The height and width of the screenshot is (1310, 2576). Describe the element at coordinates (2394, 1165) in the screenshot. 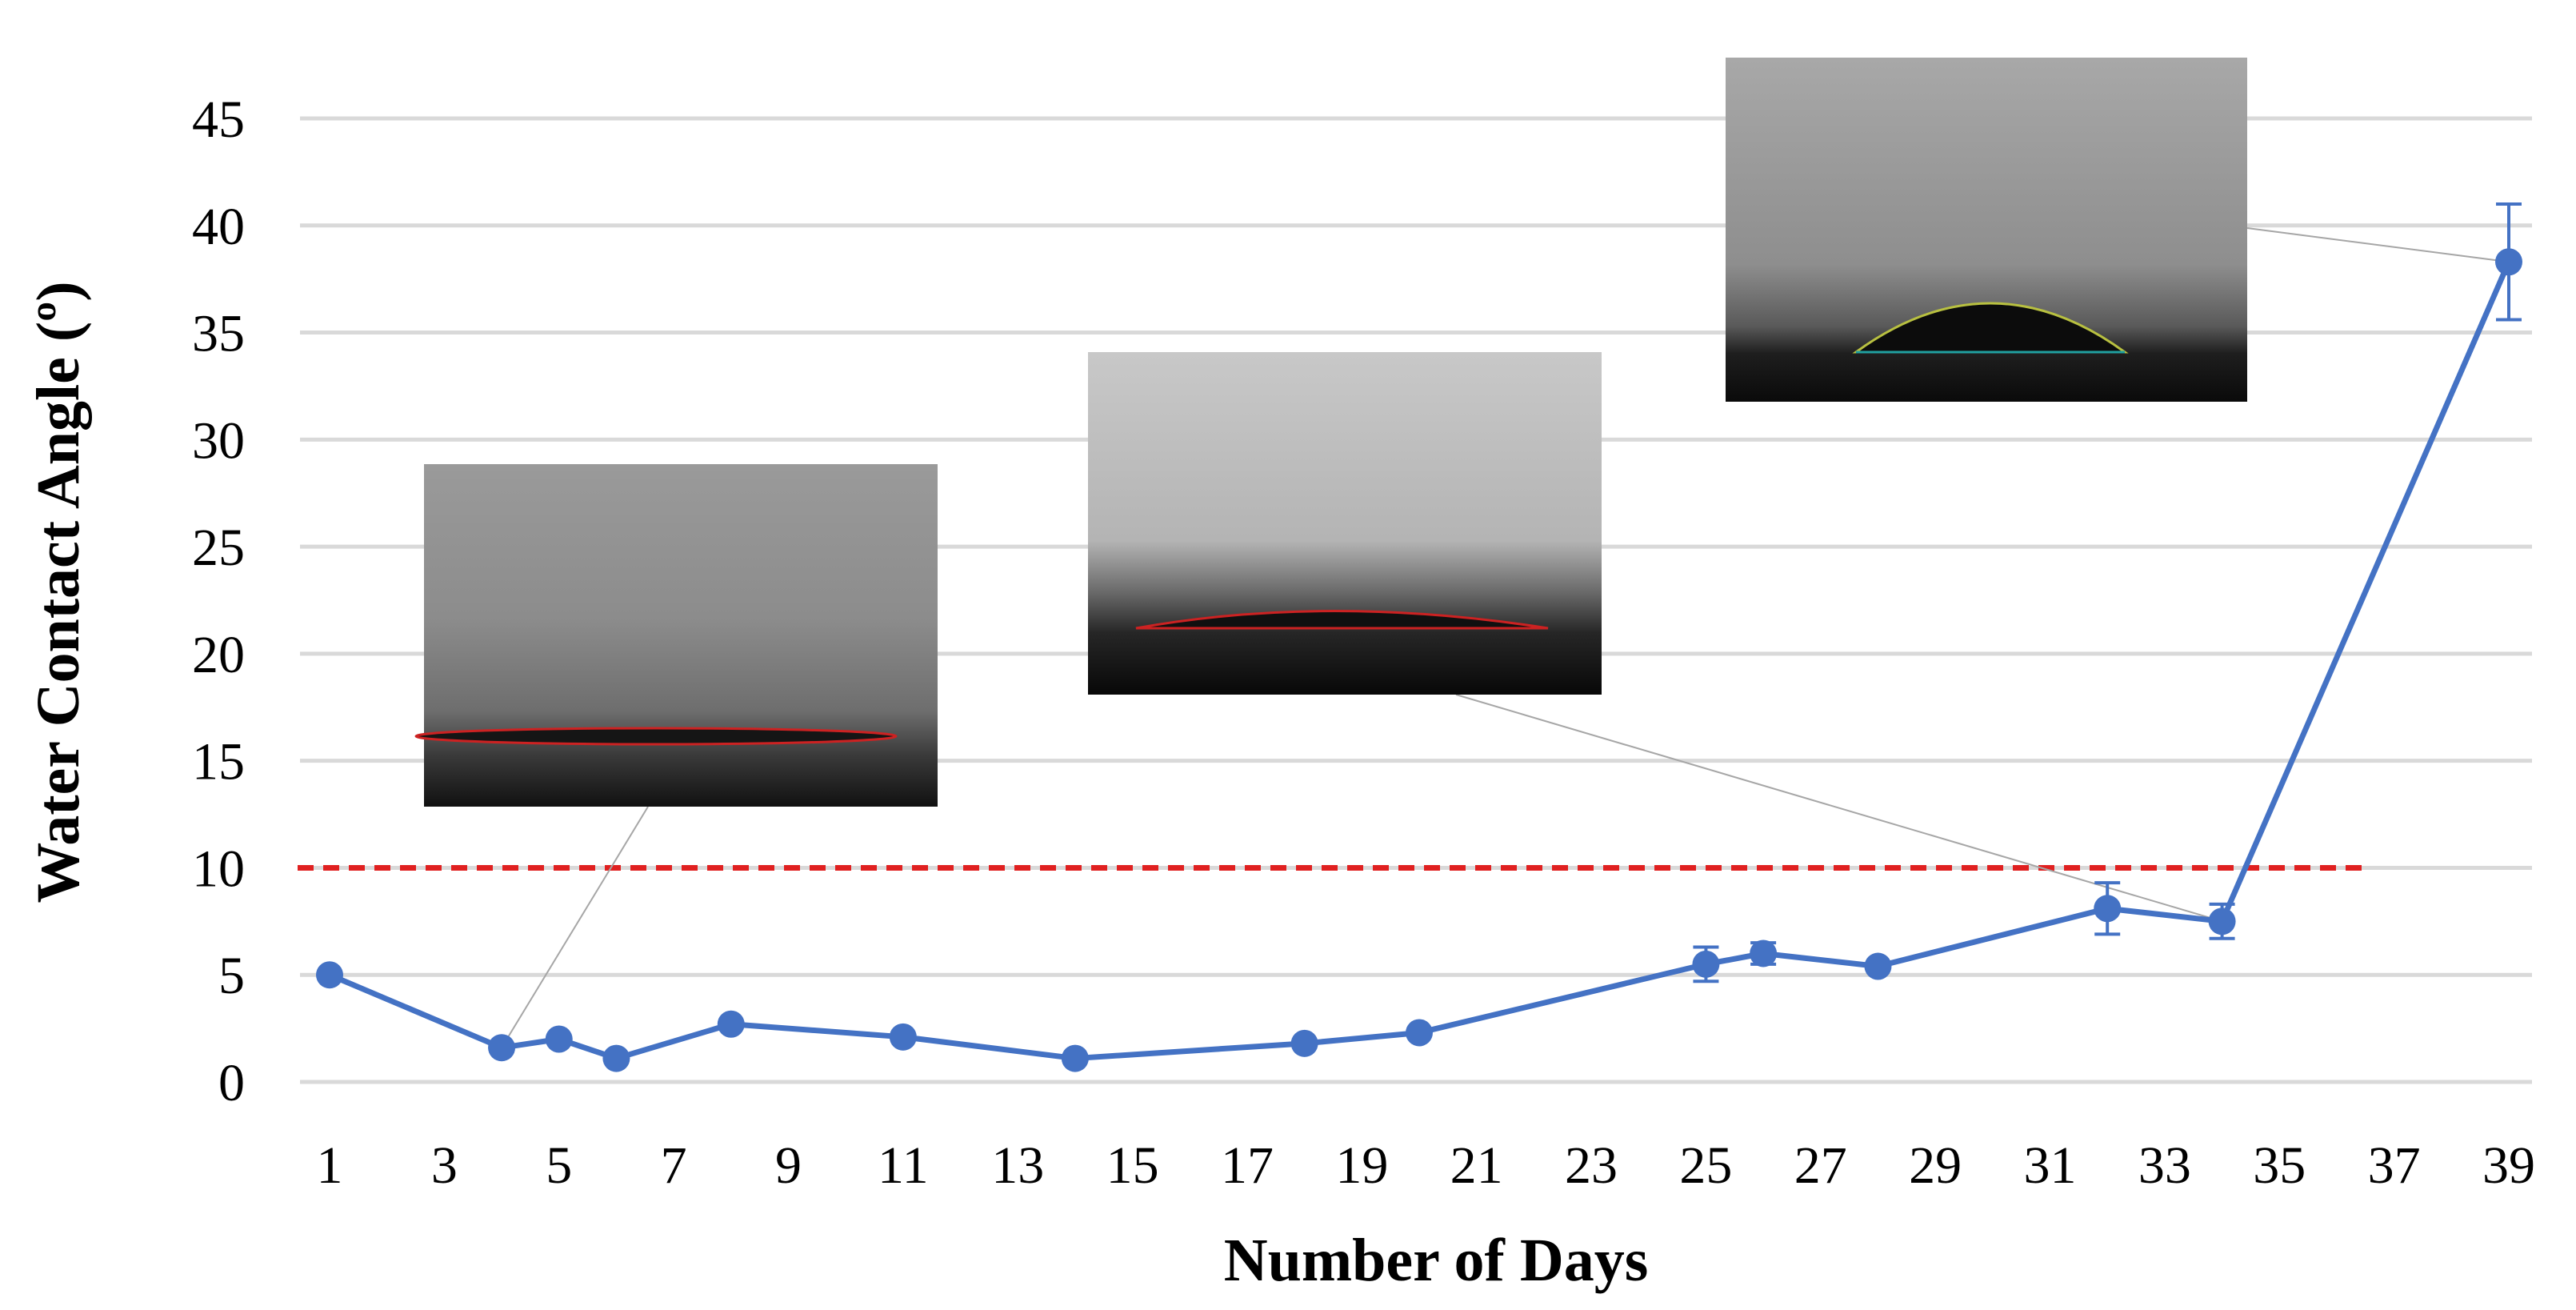

I see `x-tick-label-37: 37` at that location.